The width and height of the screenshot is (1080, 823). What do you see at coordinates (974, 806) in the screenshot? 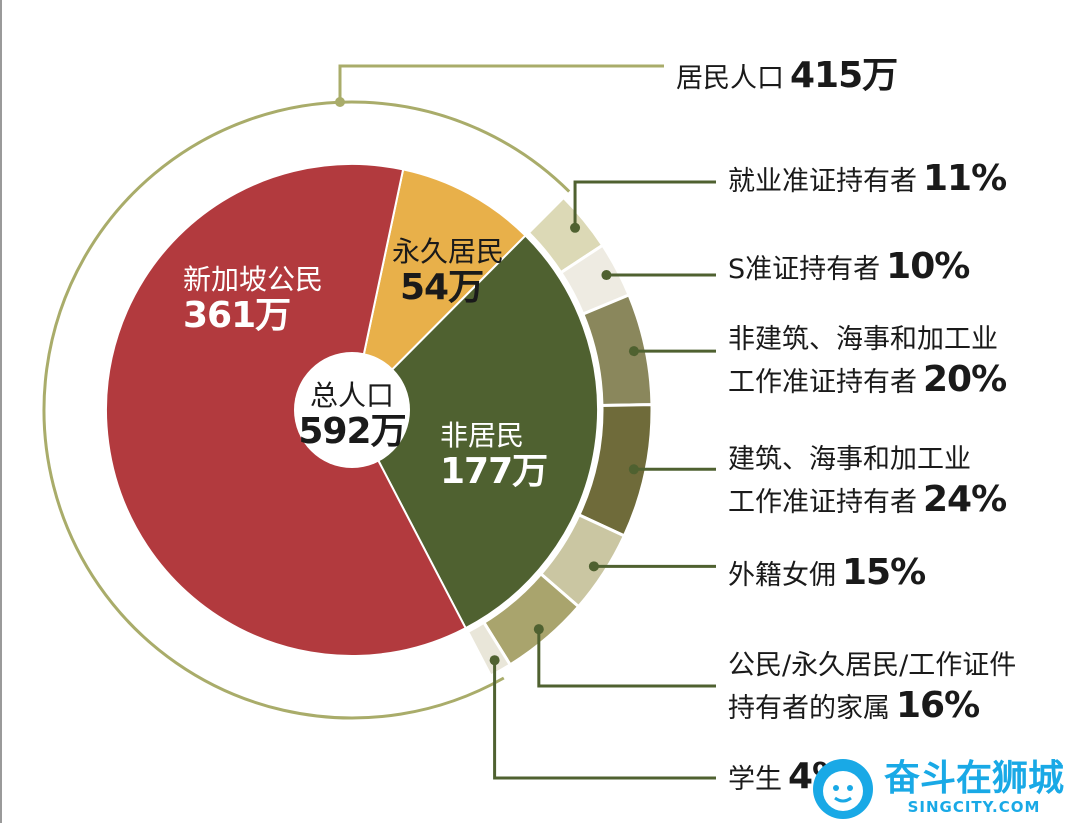
I see `watermark-site: SINGCITY.COM` at bounding box center [974, 806].